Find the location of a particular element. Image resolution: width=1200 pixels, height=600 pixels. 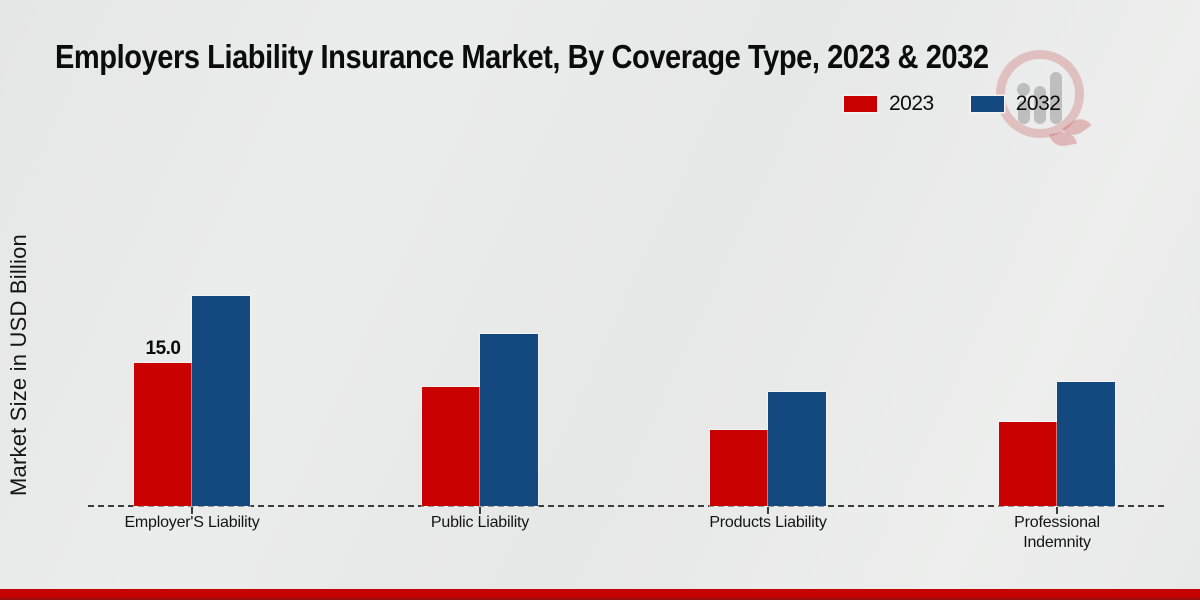

legend-label-2032: 2032 is located at coordinates (1038, 103).